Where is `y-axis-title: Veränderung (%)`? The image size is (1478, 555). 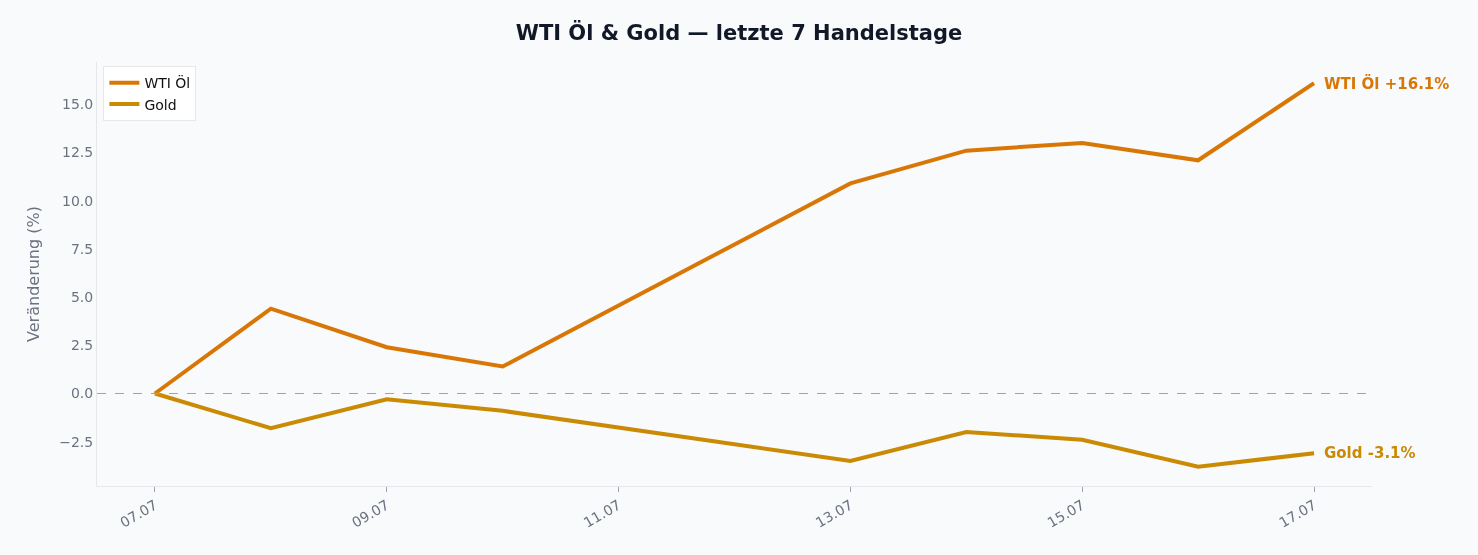
y-axis-title: Veränderung (%) is located at coordinates (34, 274).